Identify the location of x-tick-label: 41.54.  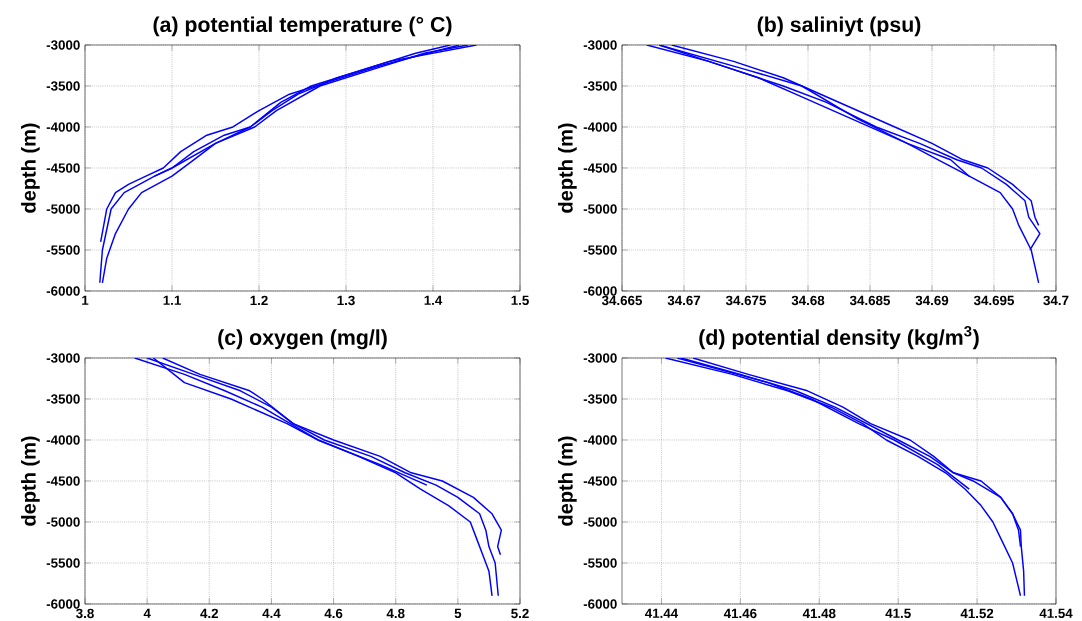
(1056, 613).